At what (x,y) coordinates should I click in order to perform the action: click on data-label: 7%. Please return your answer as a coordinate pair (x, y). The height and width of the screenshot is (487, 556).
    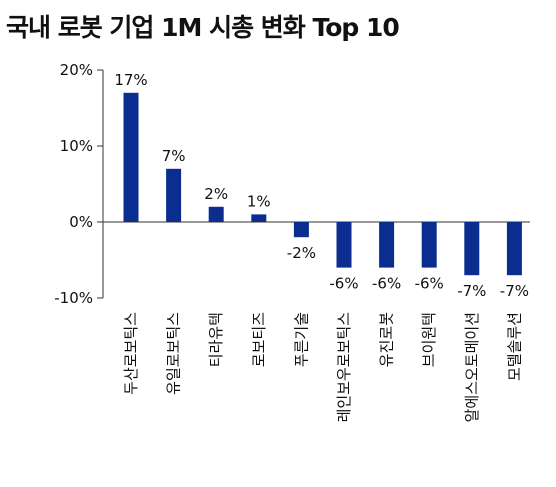
    Looking at the image, I should click on (174, 156).